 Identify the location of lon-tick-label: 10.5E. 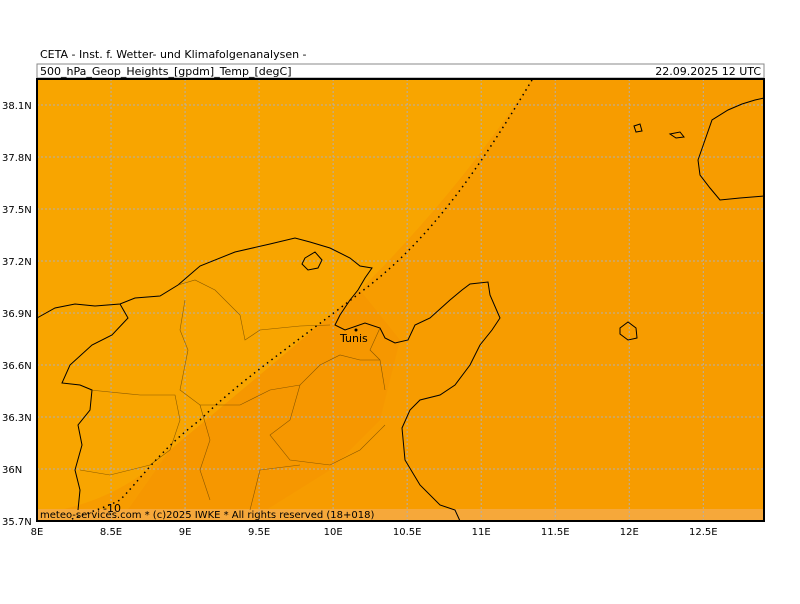
(407, 532).